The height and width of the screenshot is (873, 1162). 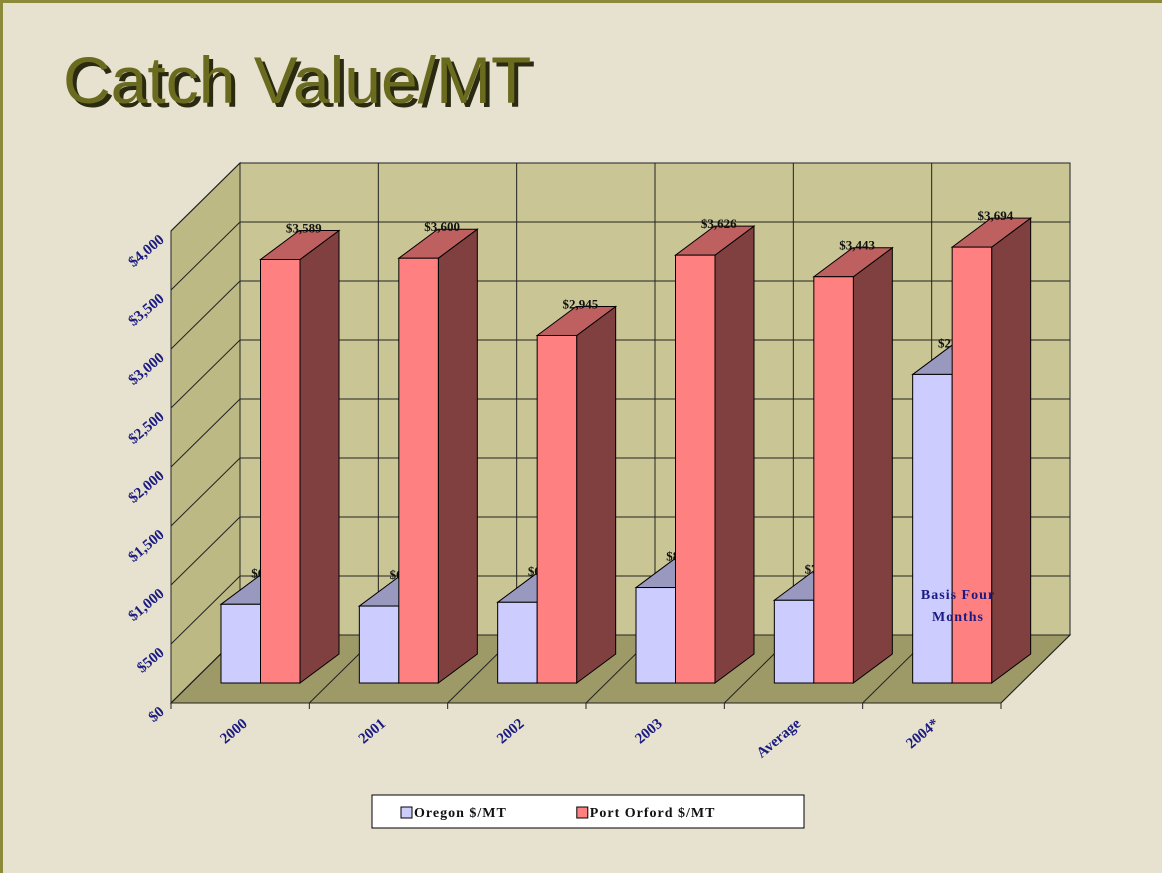 I want to click on value-label: $2,945, so click(x=581, y=303).